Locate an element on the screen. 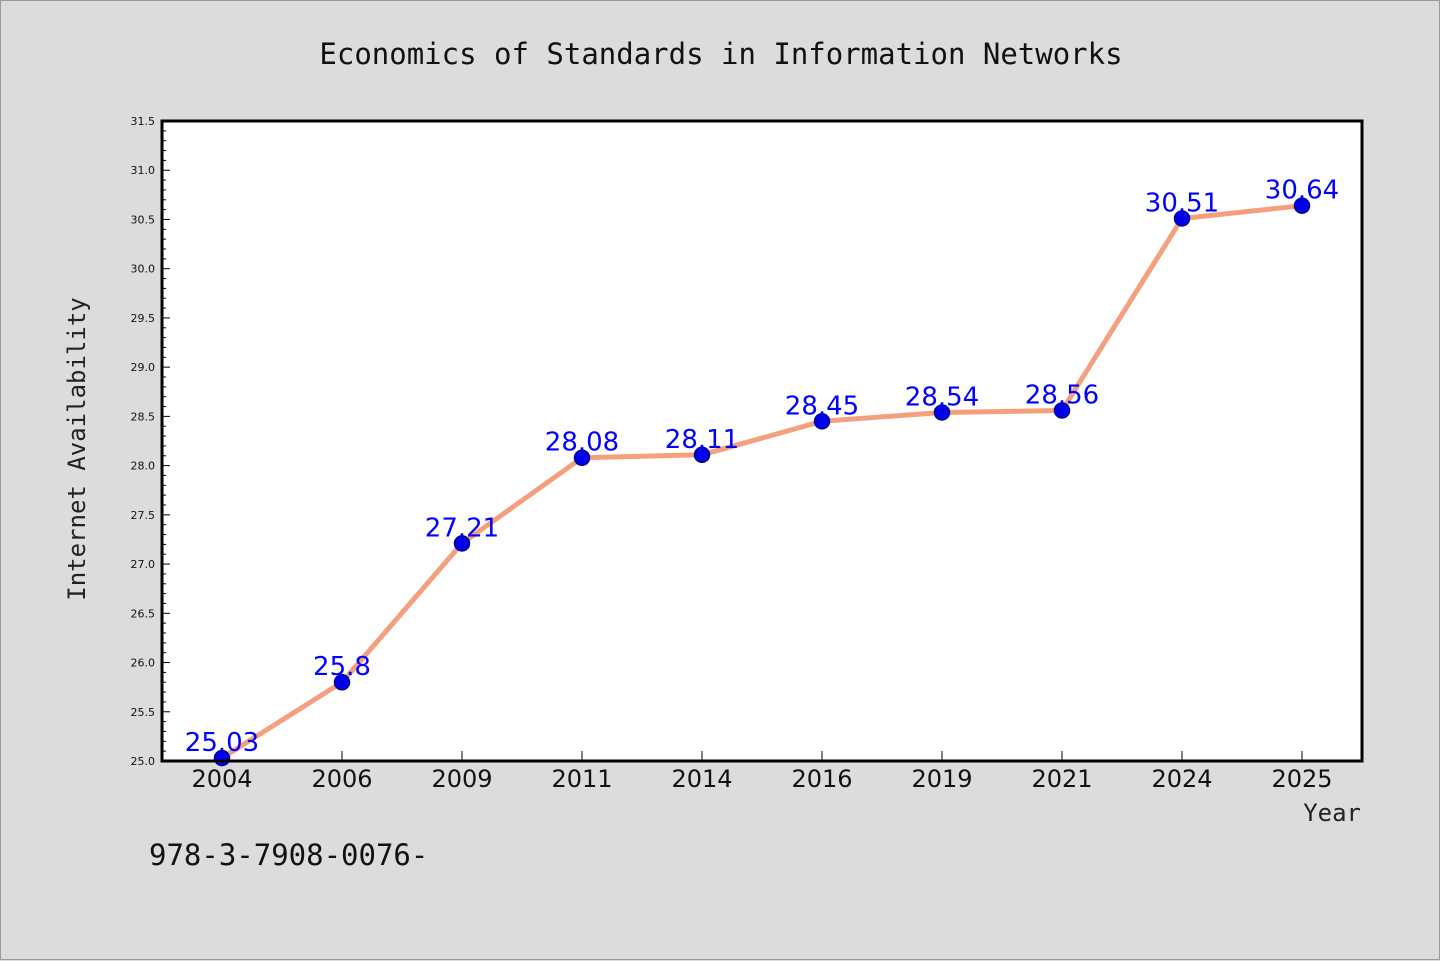 The width and height of the screenshot is (1440, 961). data-label: 30.64 is located at coordinates (1302, 191).